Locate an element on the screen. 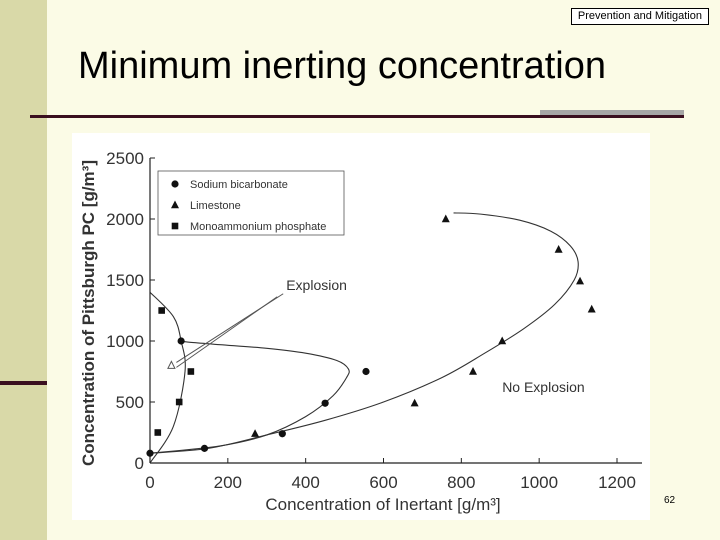 The image size is (720, 540). arrow-lower is located at coordinates (227, 332).